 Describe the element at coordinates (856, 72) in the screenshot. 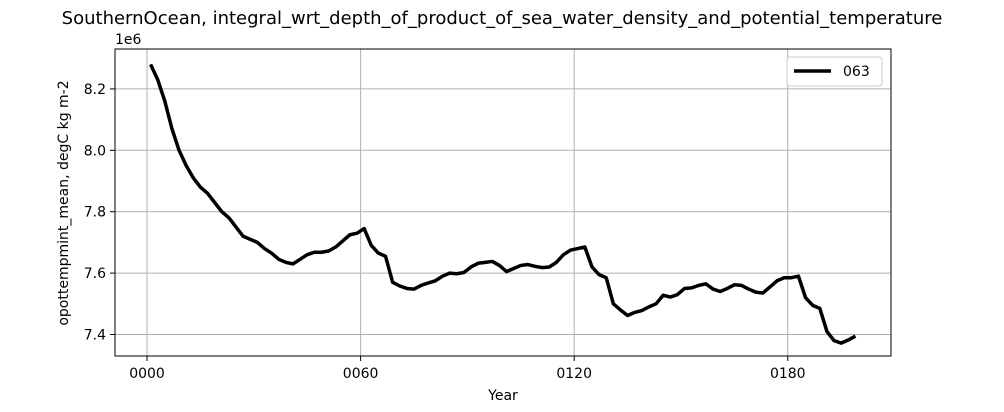

I see `legend-entry-label: 063` at that location.